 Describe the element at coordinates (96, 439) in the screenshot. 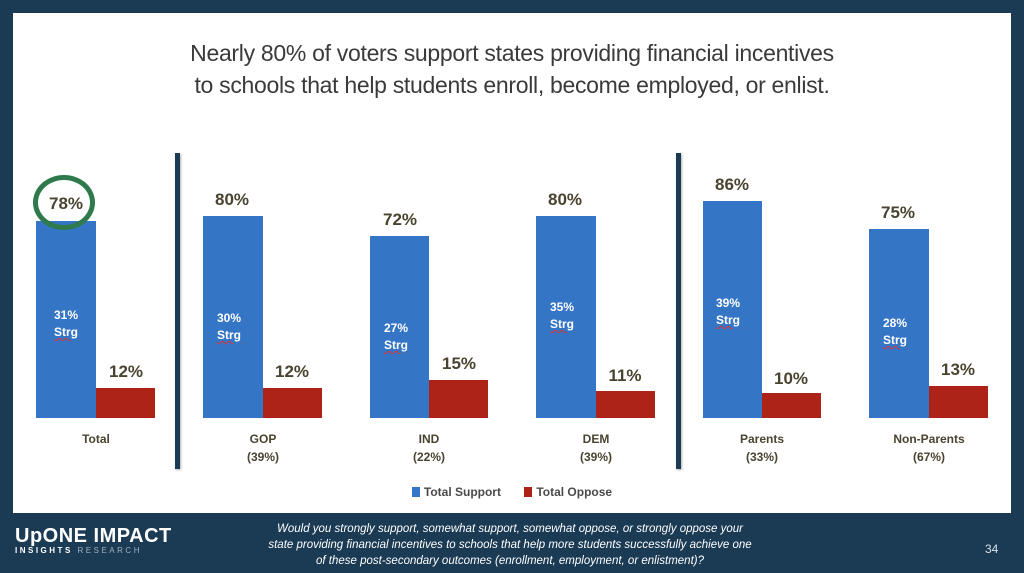

I see `category-label: Total` at that location.